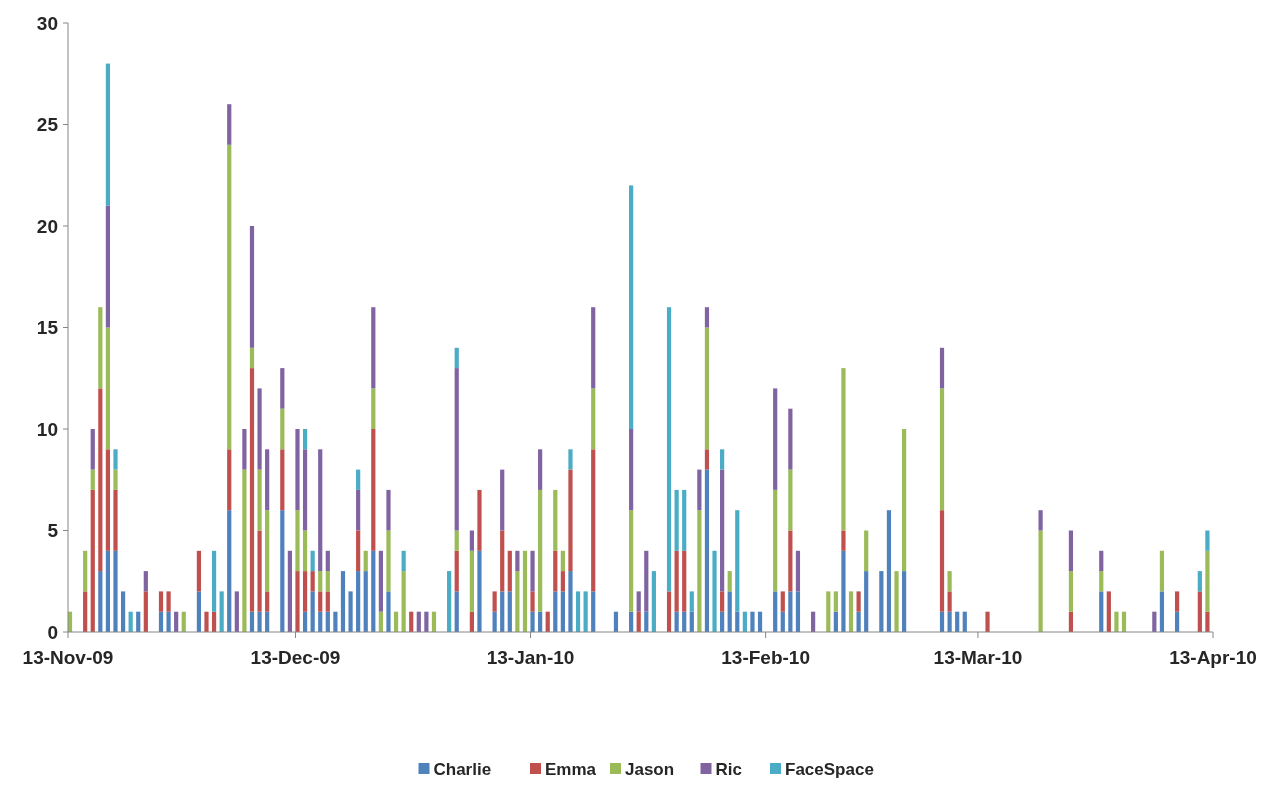 This screenshot has height=791, width=1283. I want to click on x-tick-label: 13-Apr-10, so click(1213, 657).